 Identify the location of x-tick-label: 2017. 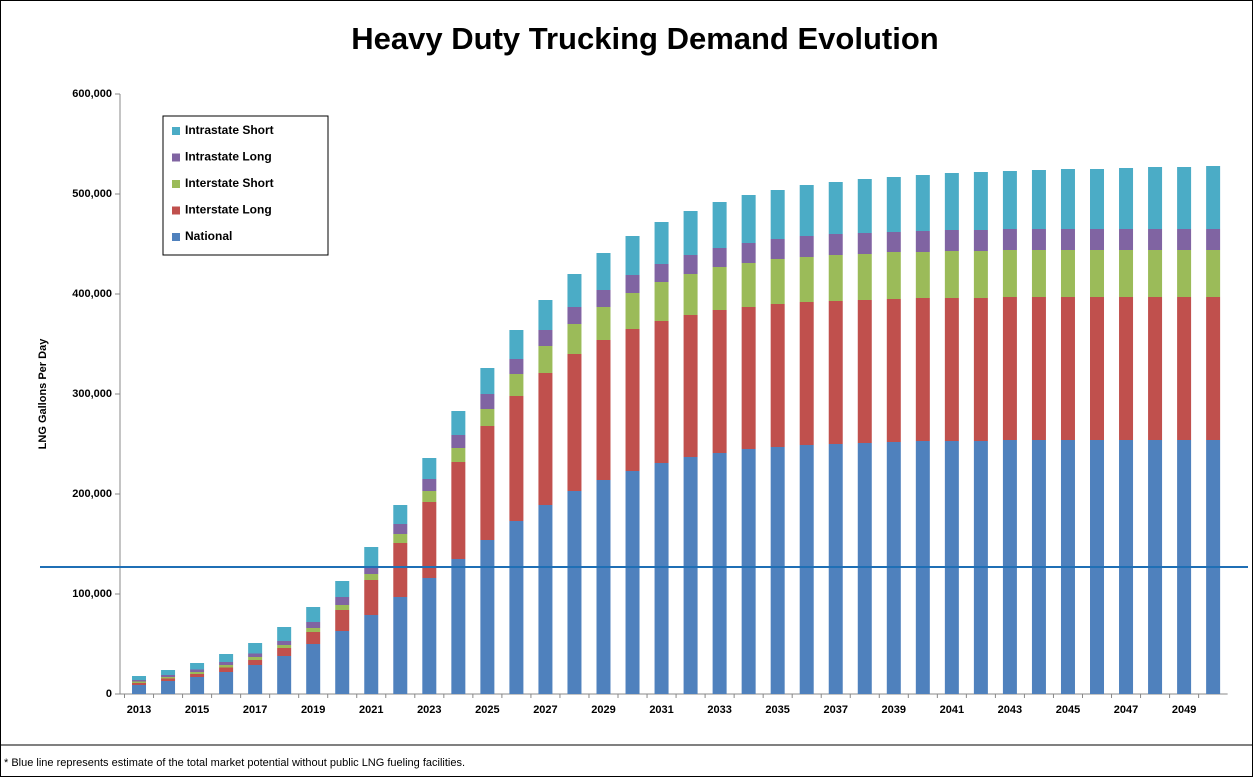
(255, 710).